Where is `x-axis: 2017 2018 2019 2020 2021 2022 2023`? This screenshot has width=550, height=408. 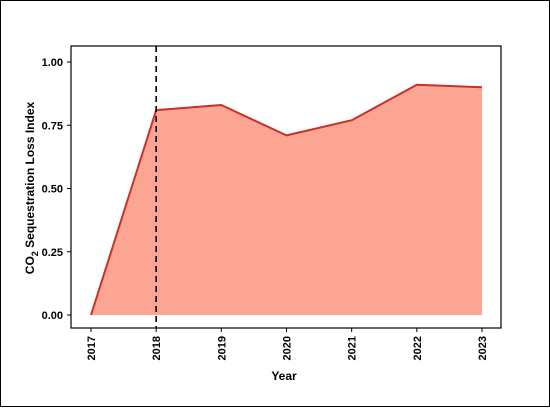 x-axis: 2017 2018 2019 2020 2021 2022 2023 is located at coordinates (287, 344).